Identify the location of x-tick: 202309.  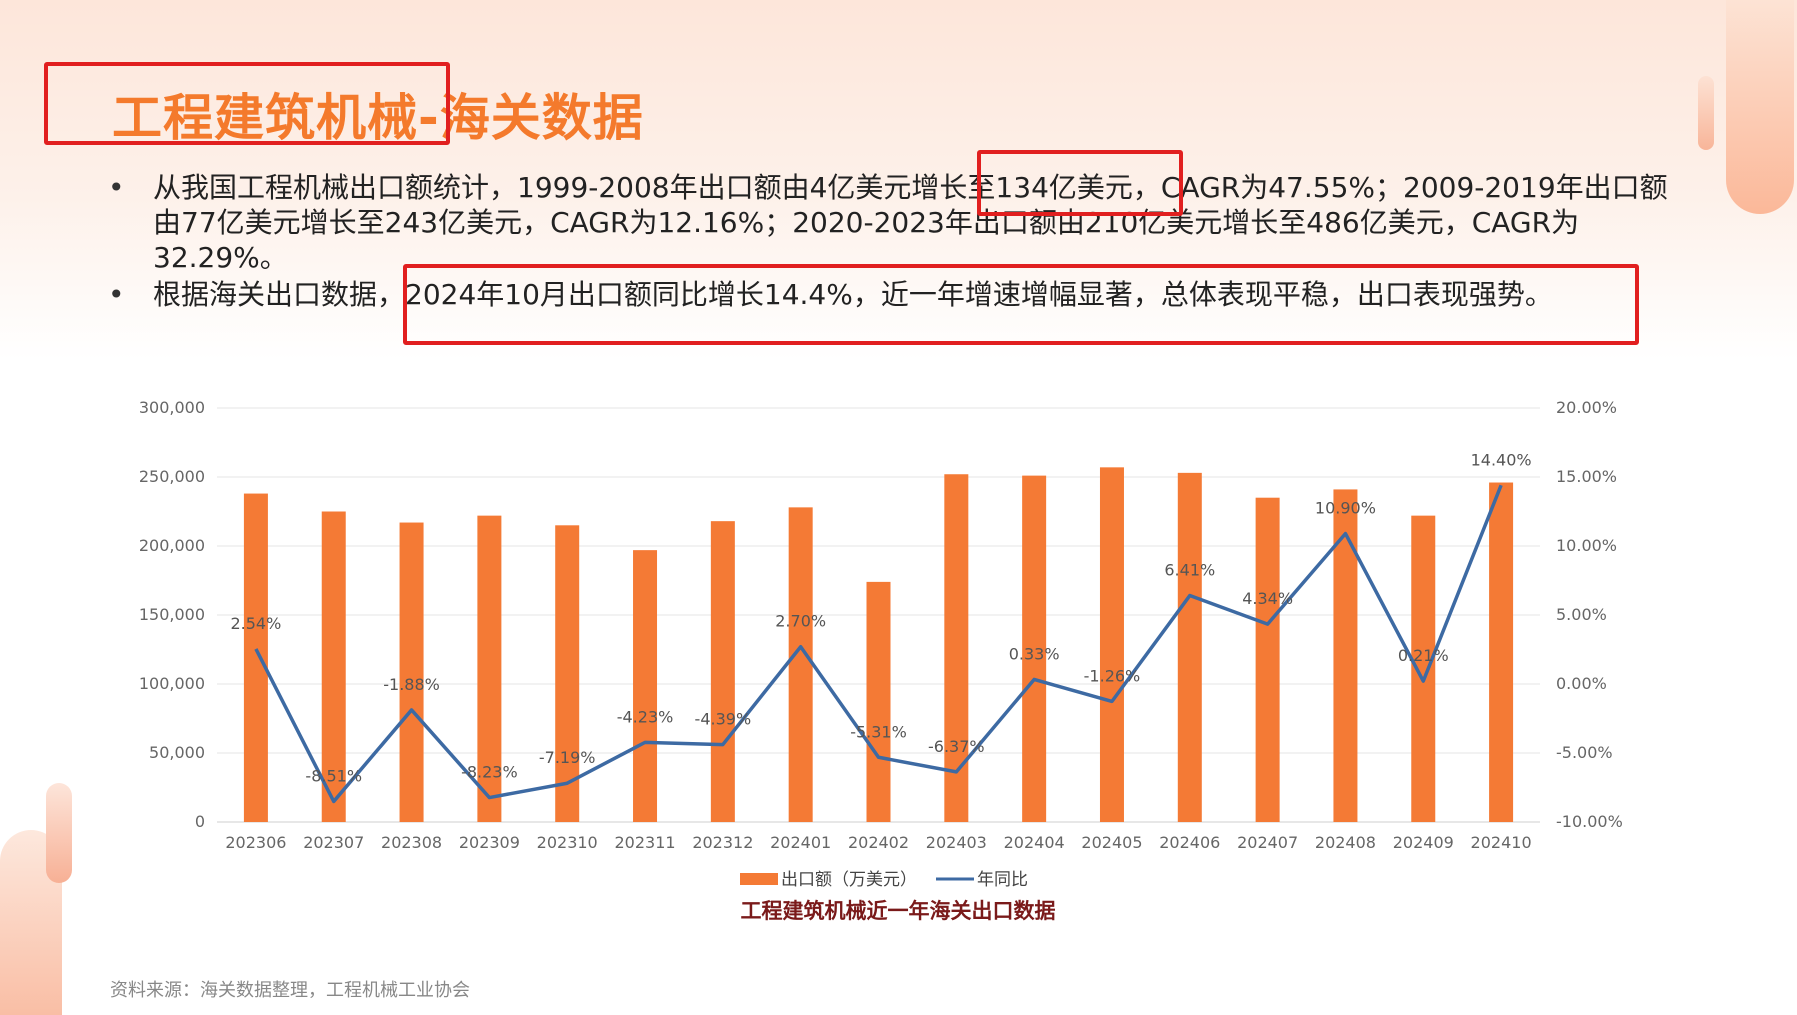
(489, 842).